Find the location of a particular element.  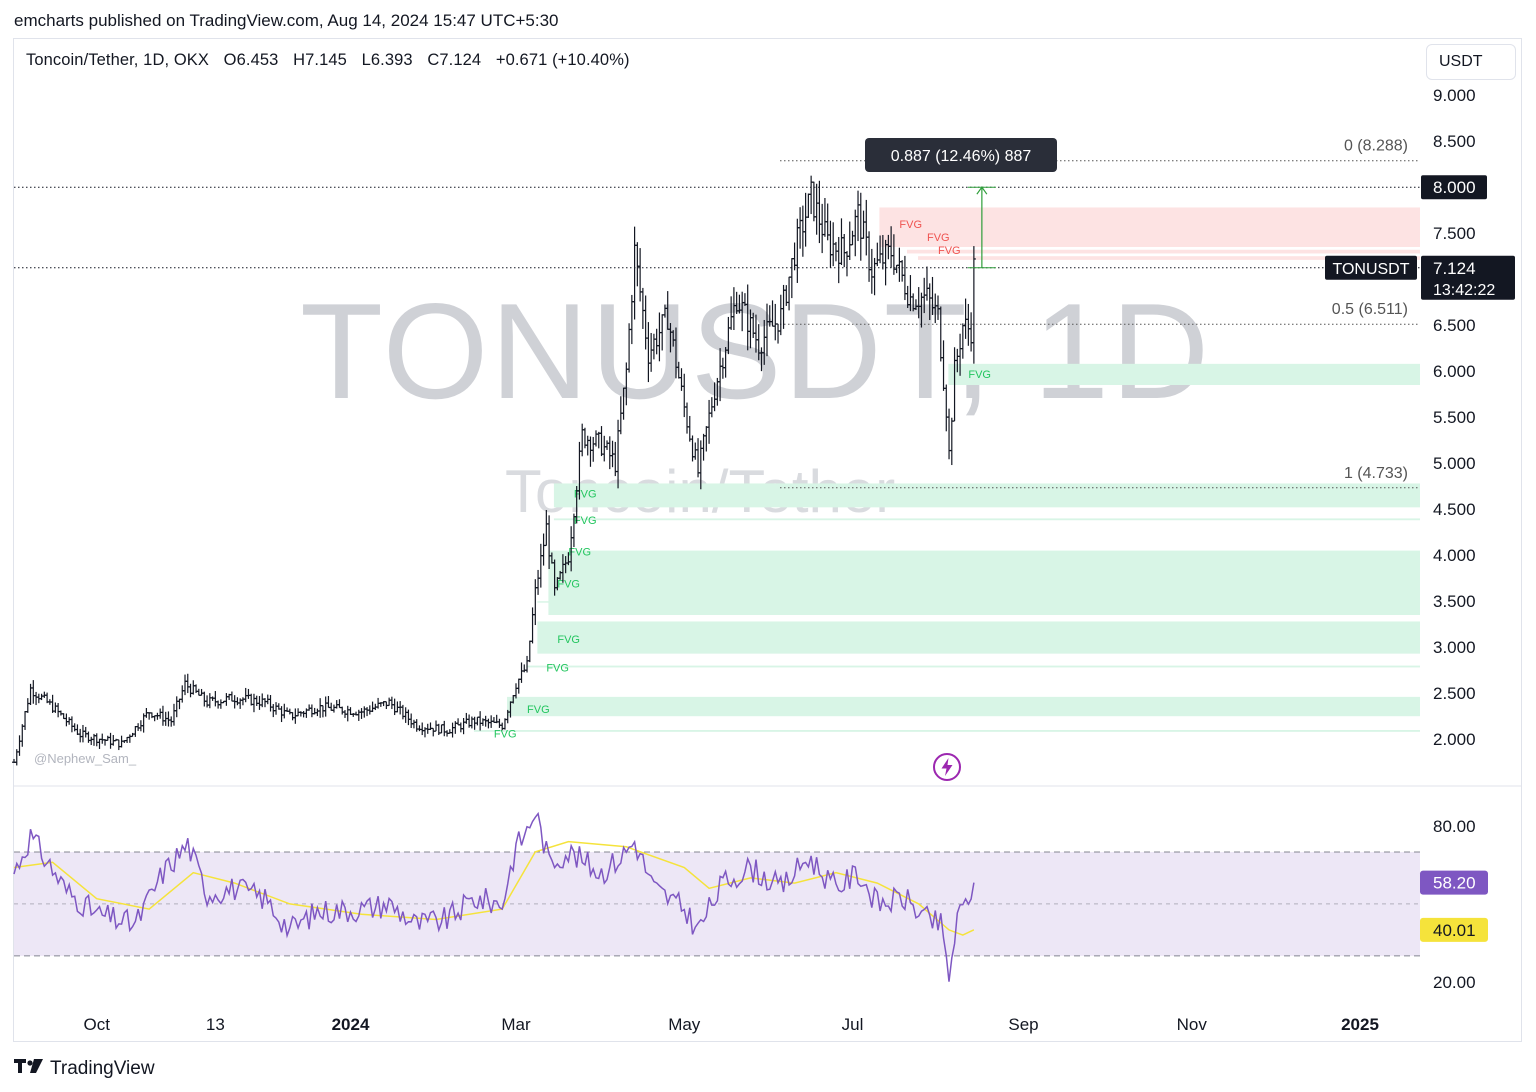

time-tick: 2025 is located at coordinates (1360, 1024).